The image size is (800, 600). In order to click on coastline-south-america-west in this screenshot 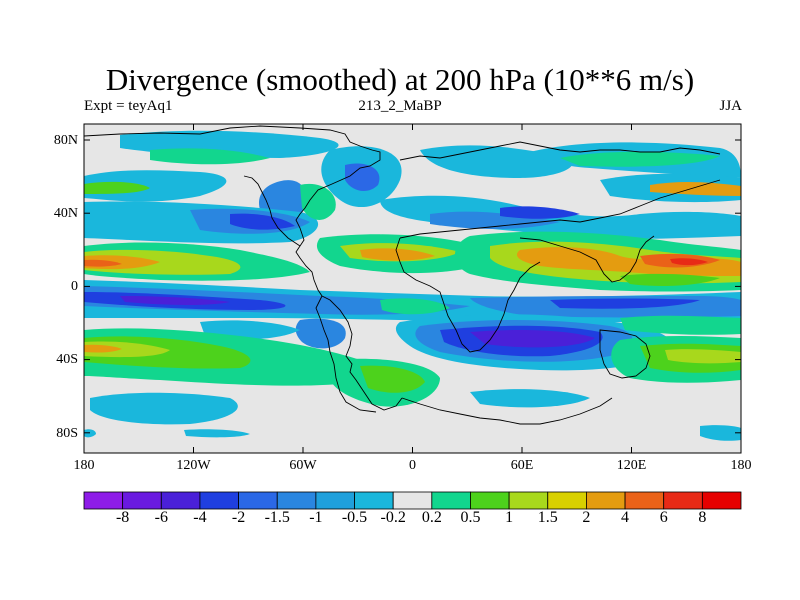, I will do `click(346, 354)`.